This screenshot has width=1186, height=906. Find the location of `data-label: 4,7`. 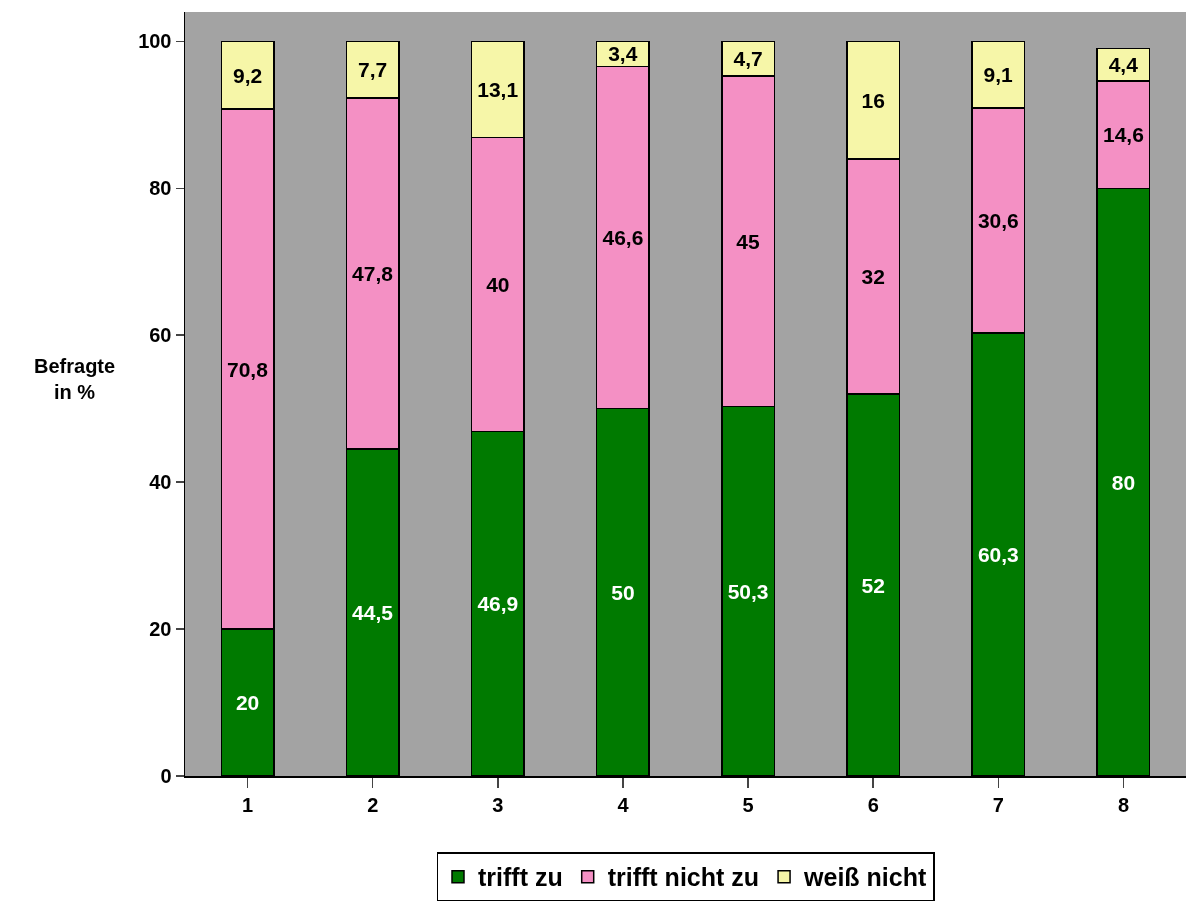

data-label: 4,7 is located at coordinates (748, 59).